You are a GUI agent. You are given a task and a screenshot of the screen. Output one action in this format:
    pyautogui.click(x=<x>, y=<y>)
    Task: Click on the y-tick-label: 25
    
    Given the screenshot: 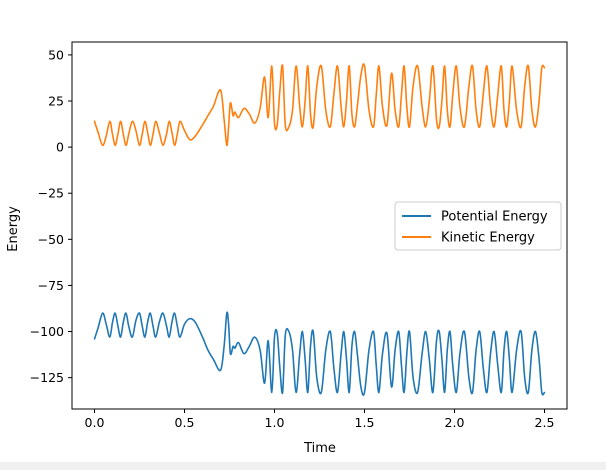 What is the action you would take?
    pyautogui.click(x=56, y=101)
    